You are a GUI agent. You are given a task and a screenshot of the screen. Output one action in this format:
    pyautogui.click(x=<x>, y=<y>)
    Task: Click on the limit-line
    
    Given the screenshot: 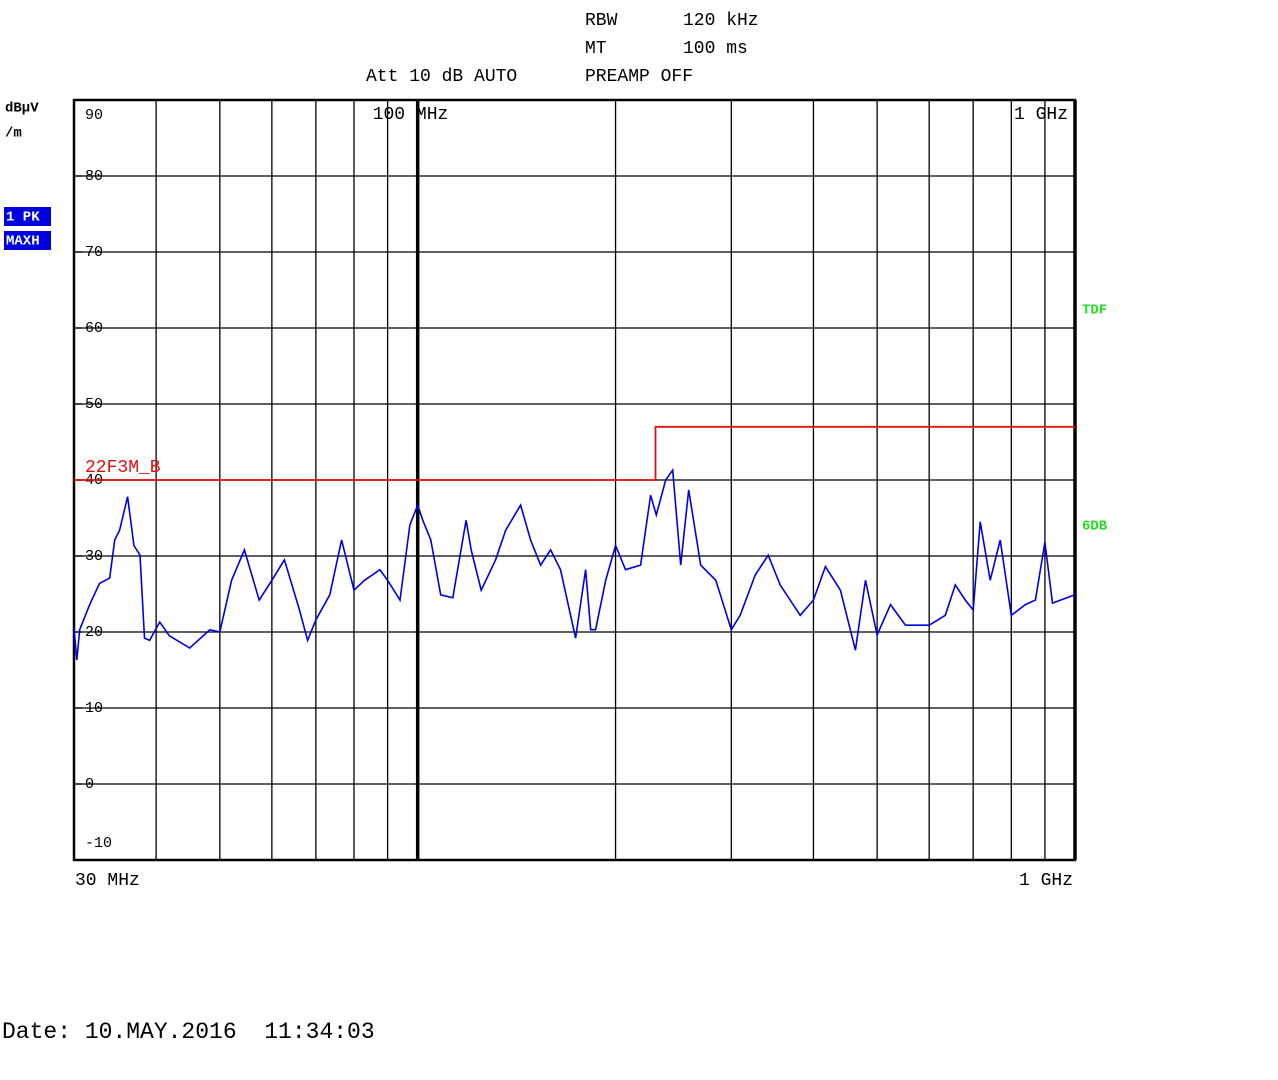 What is the action you would take?
    pyautogui.click(x=574, y=453)
    